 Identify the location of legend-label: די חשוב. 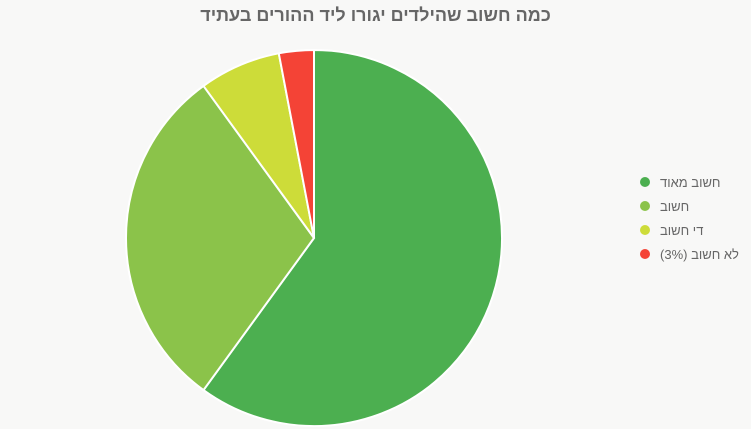
(682, 230).